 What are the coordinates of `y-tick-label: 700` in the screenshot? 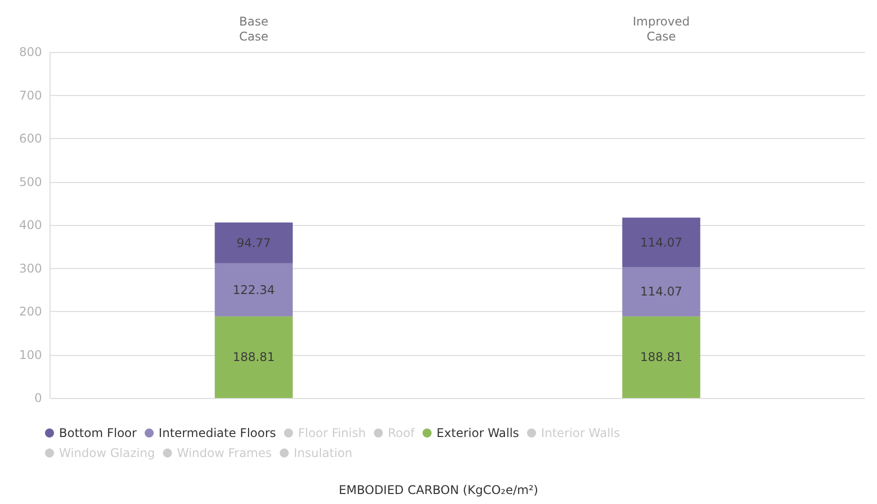 It's located at (30, 95).